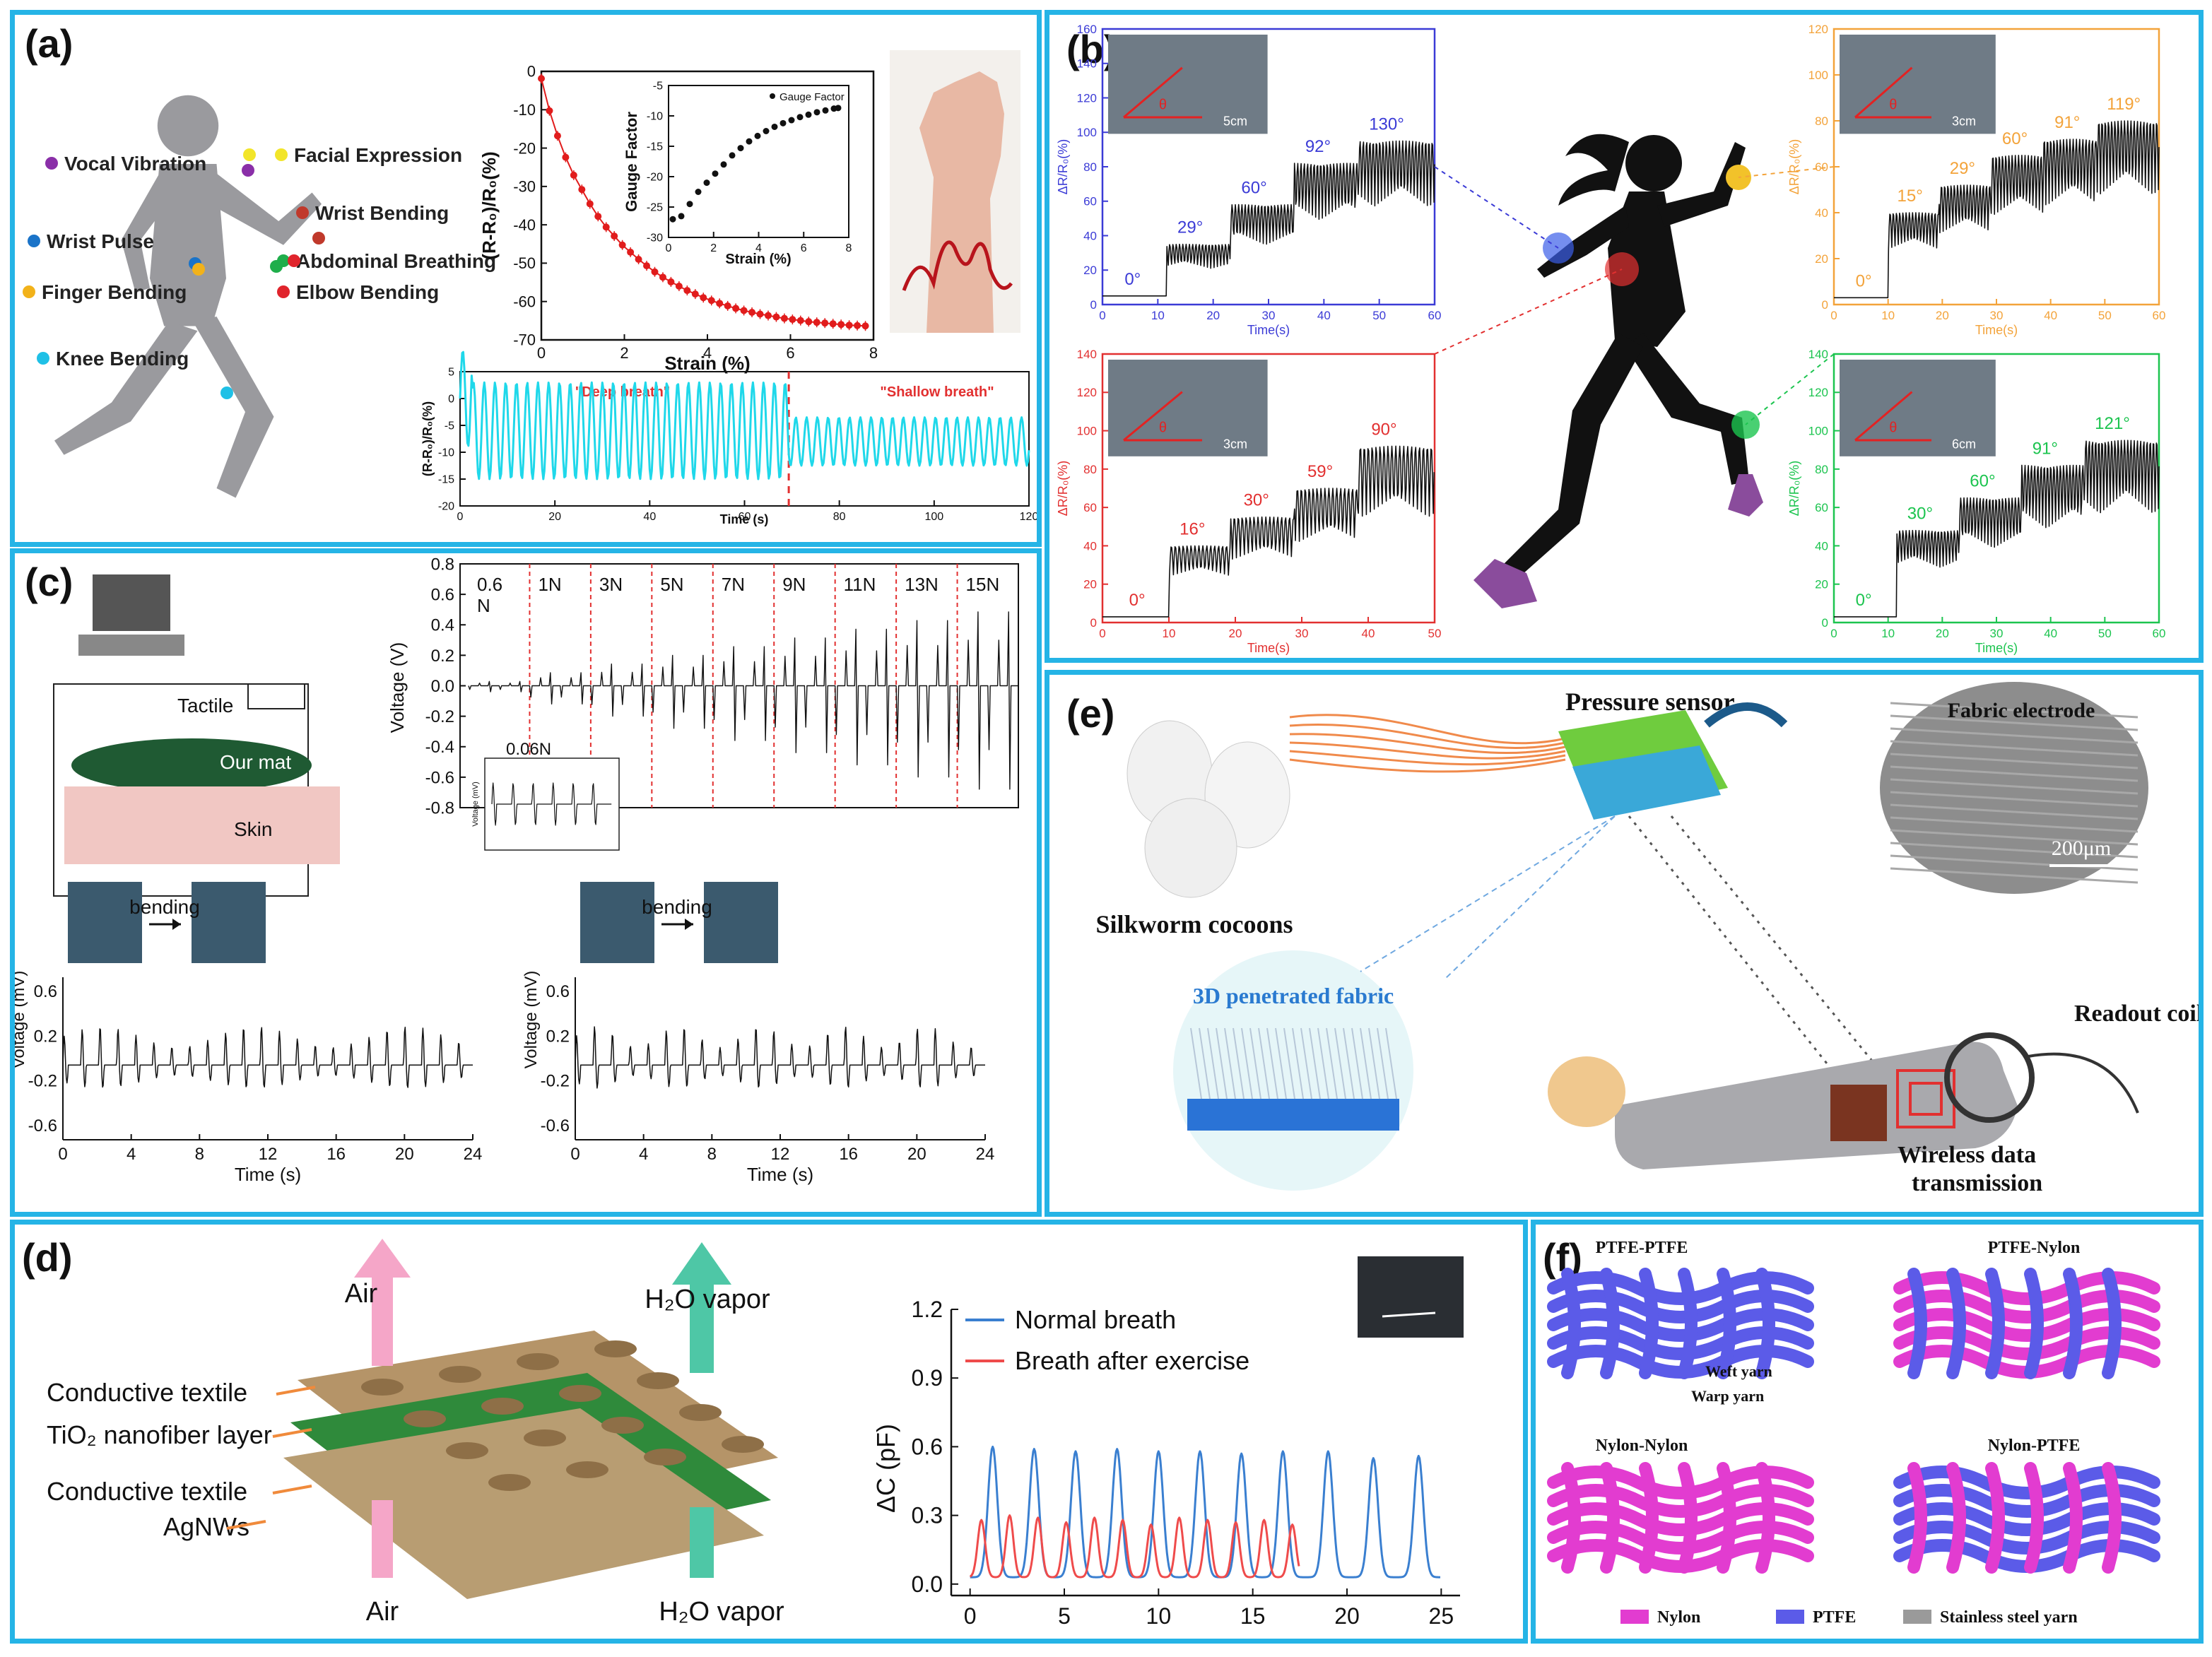 The image size is (2212, 1657). Describe the element at coordinates (1253, 1616) in the screenshot. I see `cap-xtick-label: 15` at that location.